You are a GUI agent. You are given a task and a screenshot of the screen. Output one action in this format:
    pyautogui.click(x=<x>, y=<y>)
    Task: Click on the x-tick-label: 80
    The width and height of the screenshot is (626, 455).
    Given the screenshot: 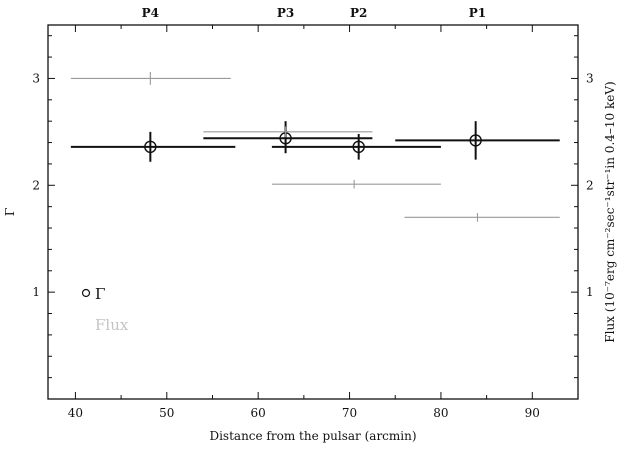 What is the action you would take?
    pyautogui.click(x=440, y=413)
    